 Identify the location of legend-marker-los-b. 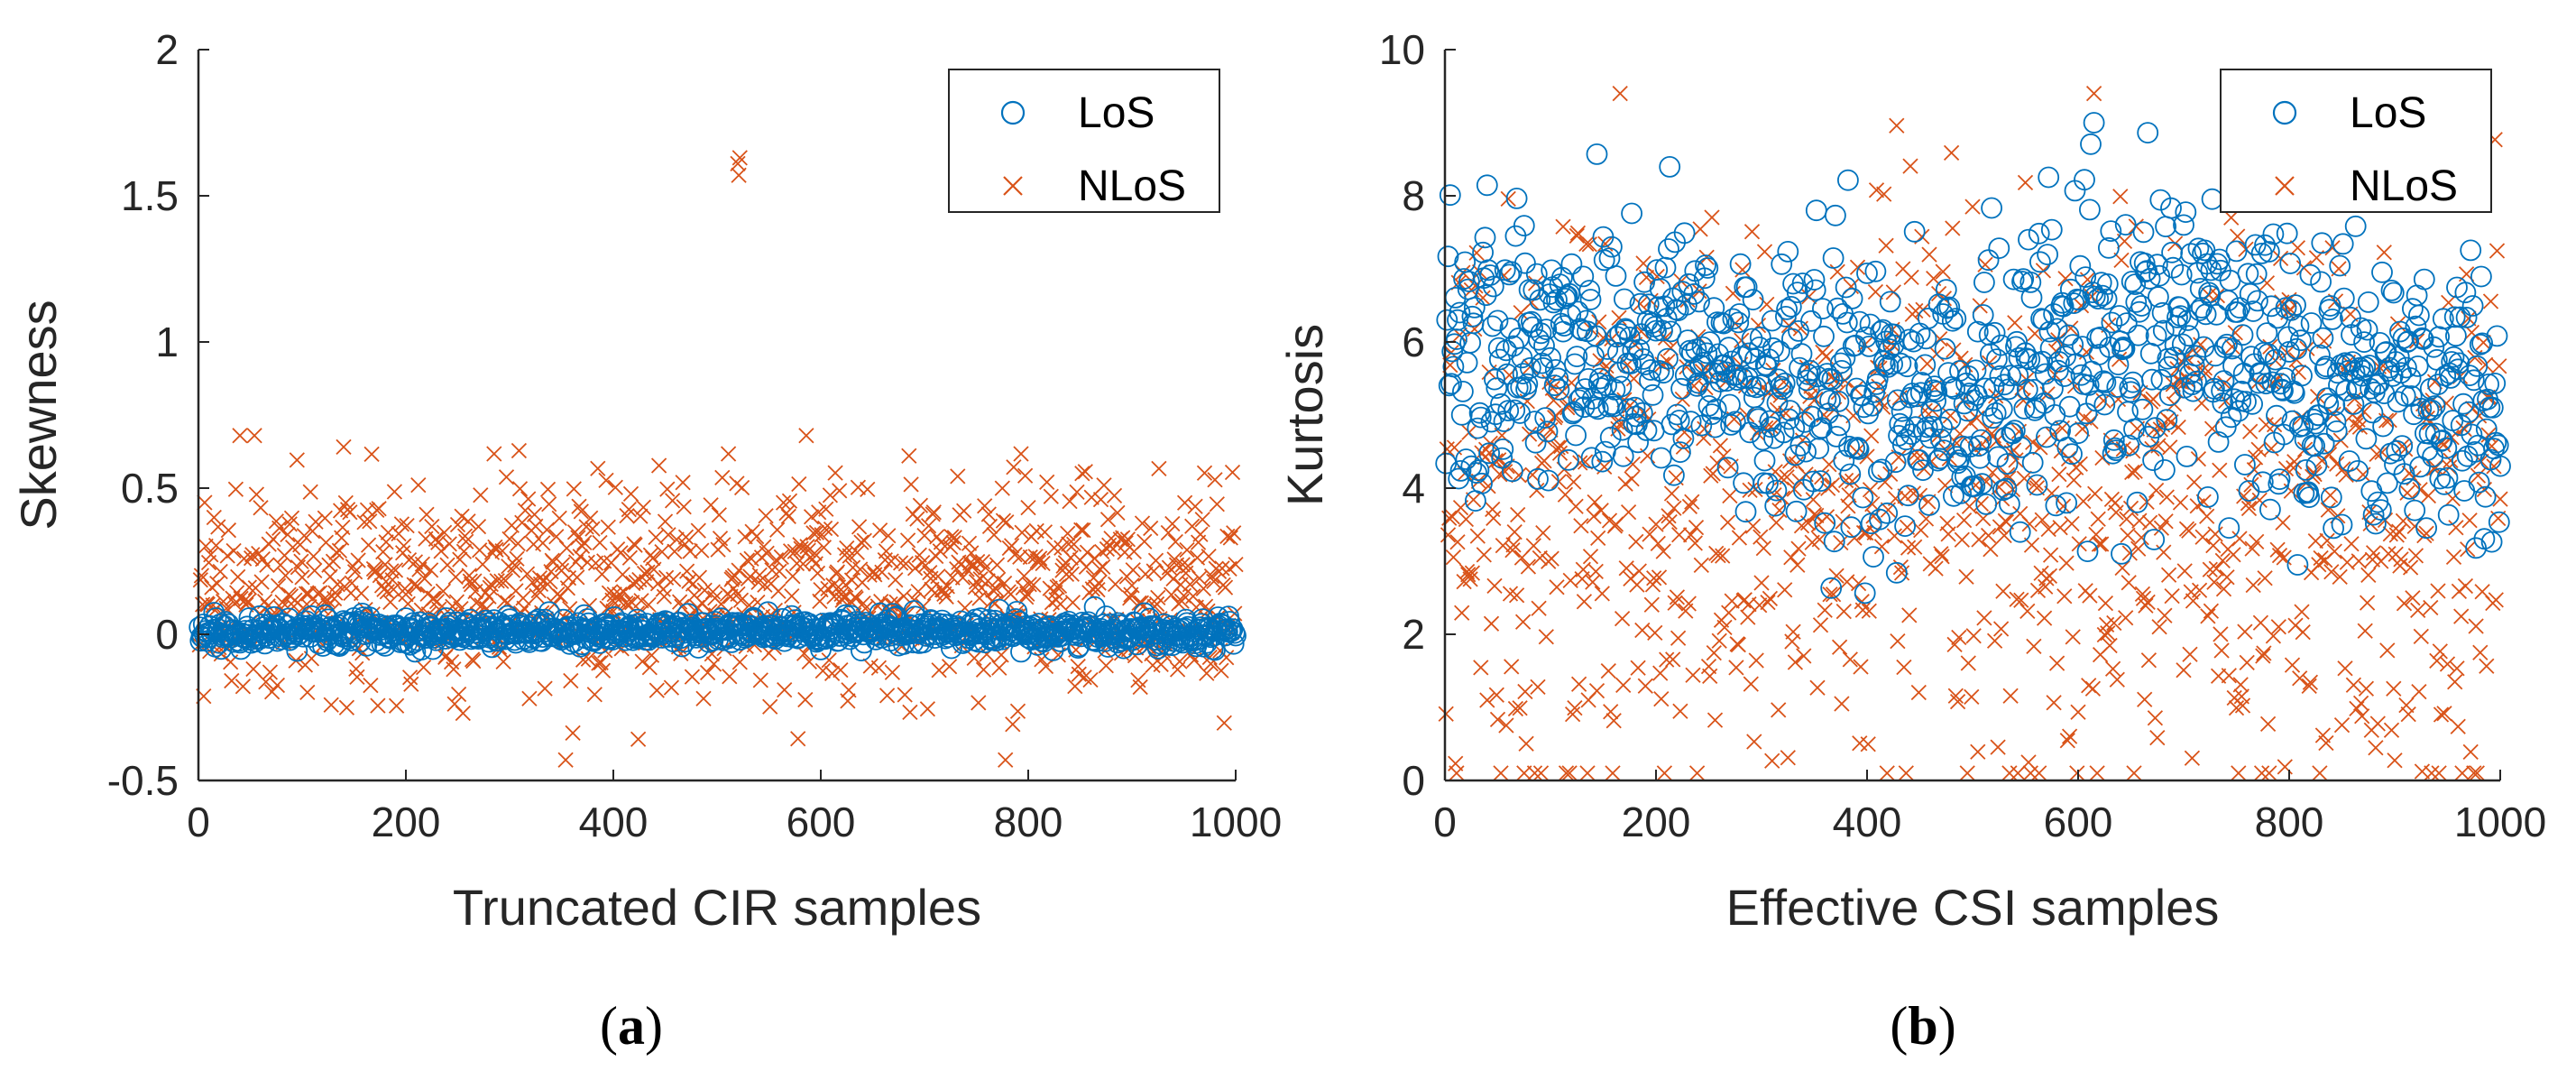
(2284, 112).